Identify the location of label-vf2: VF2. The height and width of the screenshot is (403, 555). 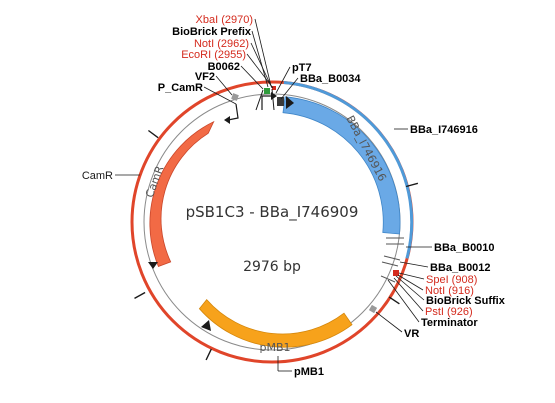
(205, 77).